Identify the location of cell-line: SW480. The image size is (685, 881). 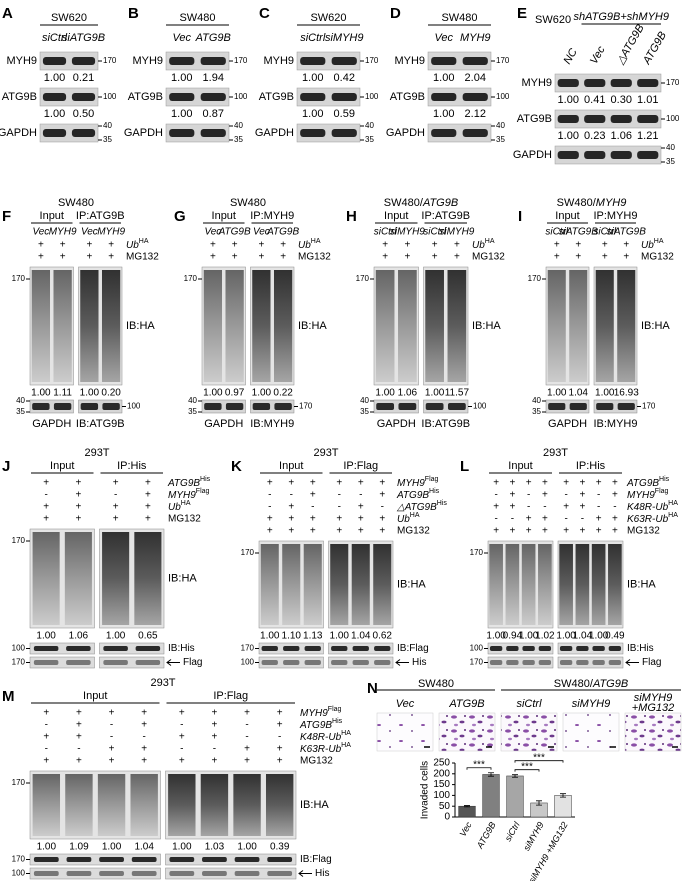
(459, 18).